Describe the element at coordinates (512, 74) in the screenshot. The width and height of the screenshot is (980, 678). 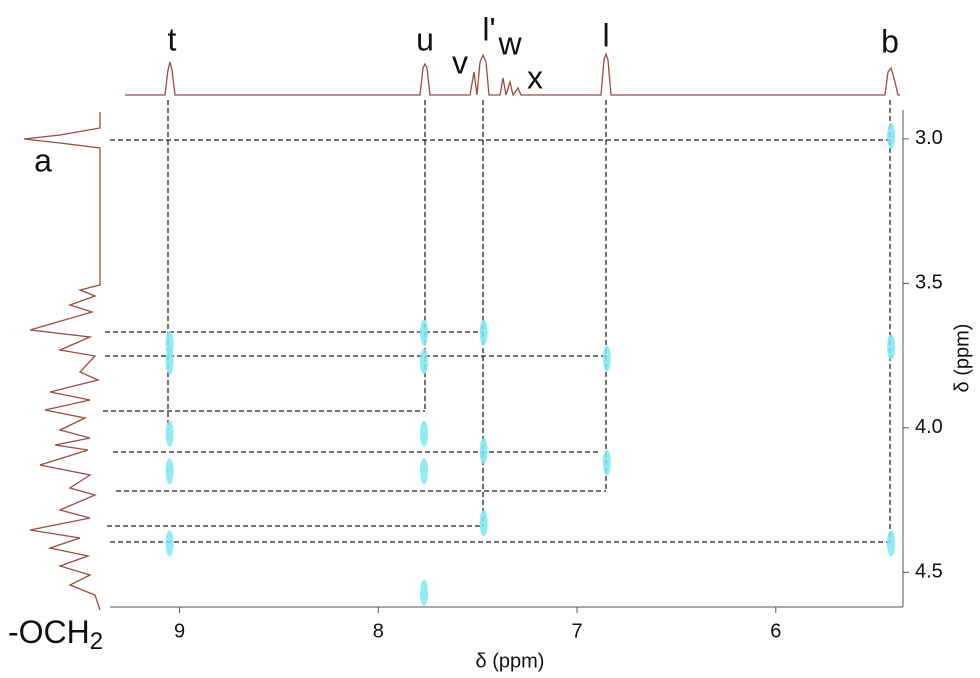
I see `top-spectrum` at that location.